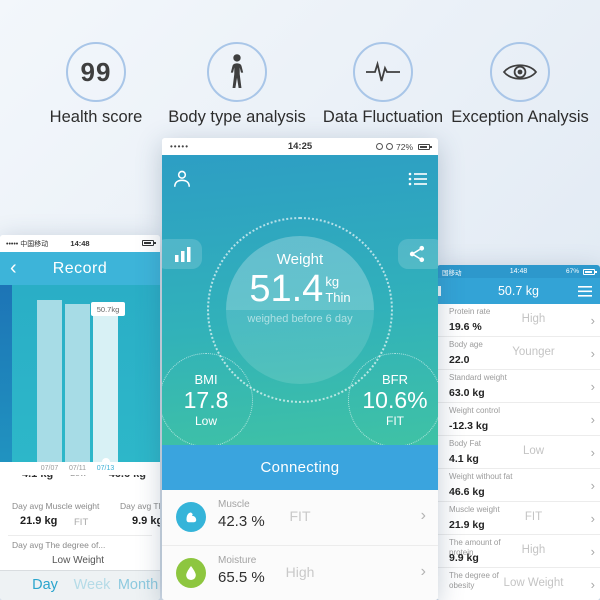  I want to click on center-time: 14:25, so click(300, 146).